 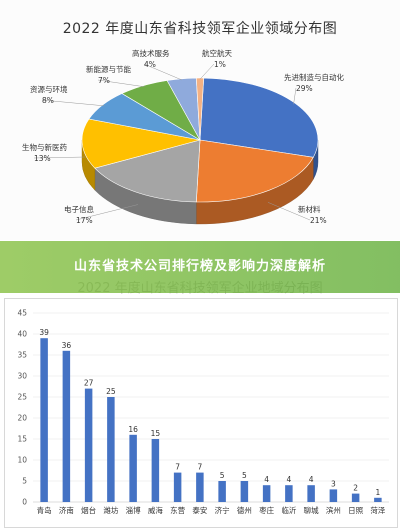 What do you see at coordinates (22, 460) in the screenshot?
I see `y-tick-label-2: 10` at bounding box center [22, 460].